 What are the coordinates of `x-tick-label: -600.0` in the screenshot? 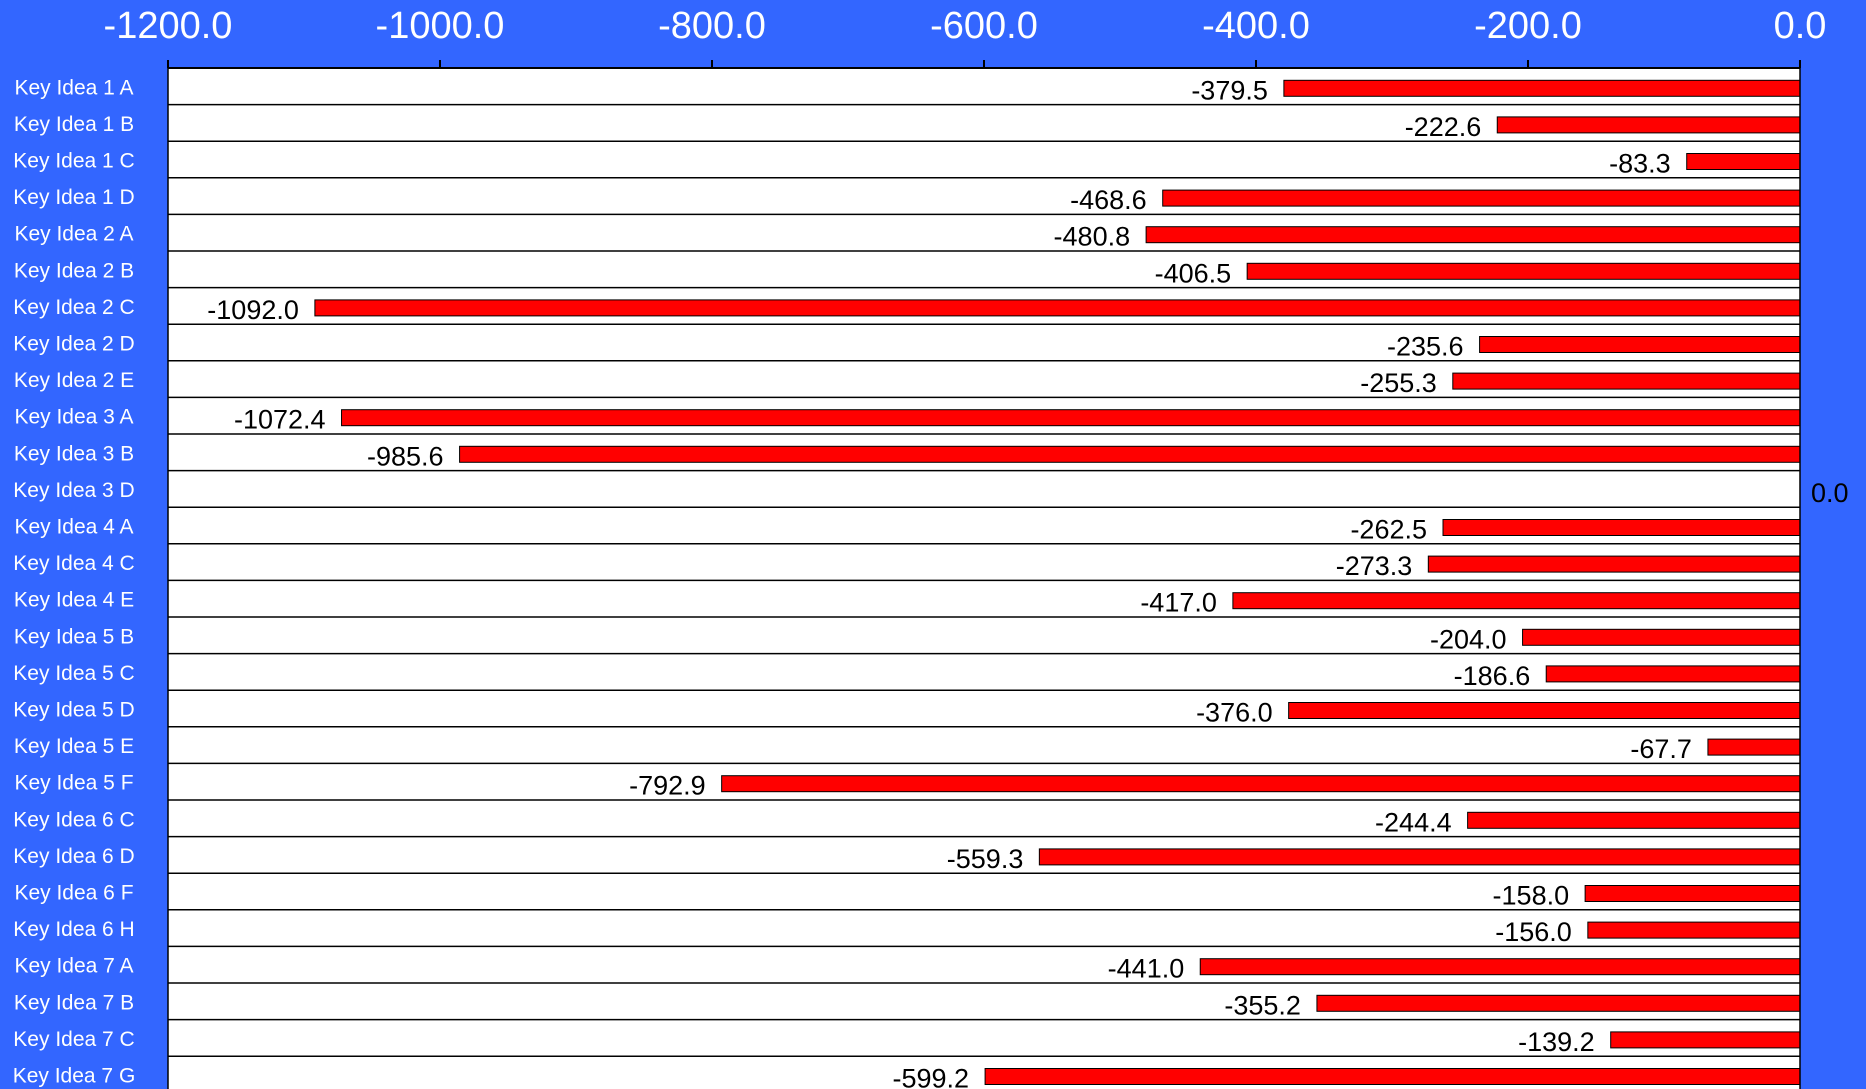 It's located at (984, 26).